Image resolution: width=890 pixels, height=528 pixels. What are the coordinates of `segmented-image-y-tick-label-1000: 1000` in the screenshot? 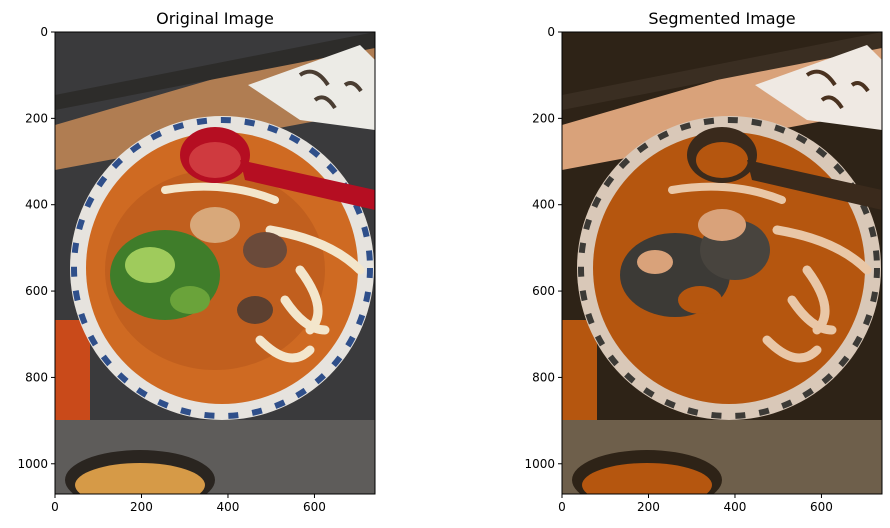 It's located at (539, 464).